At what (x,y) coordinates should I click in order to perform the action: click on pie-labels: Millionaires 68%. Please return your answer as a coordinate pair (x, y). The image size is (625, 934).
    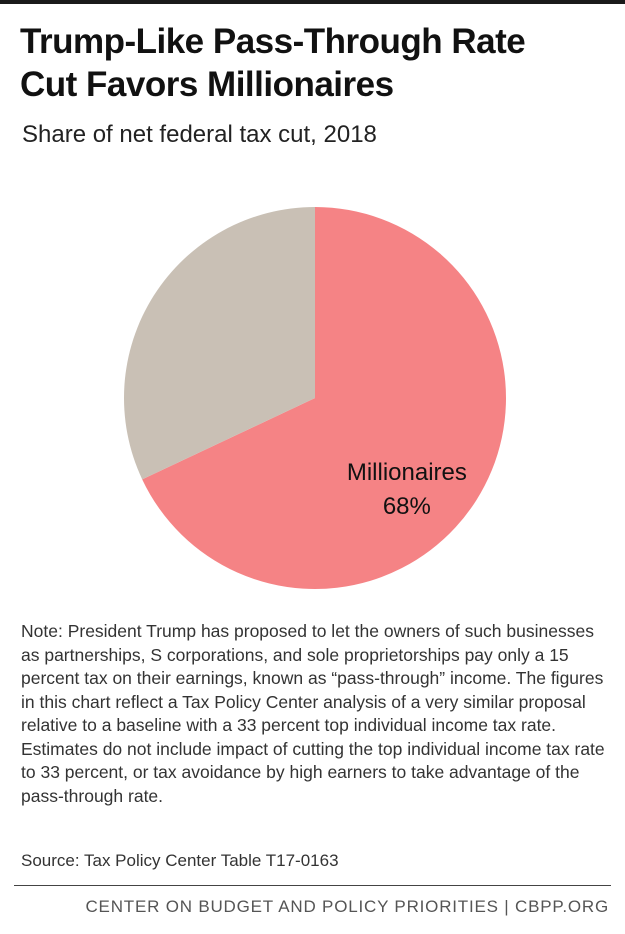
    Looking at the image, I should click on (407, 489).